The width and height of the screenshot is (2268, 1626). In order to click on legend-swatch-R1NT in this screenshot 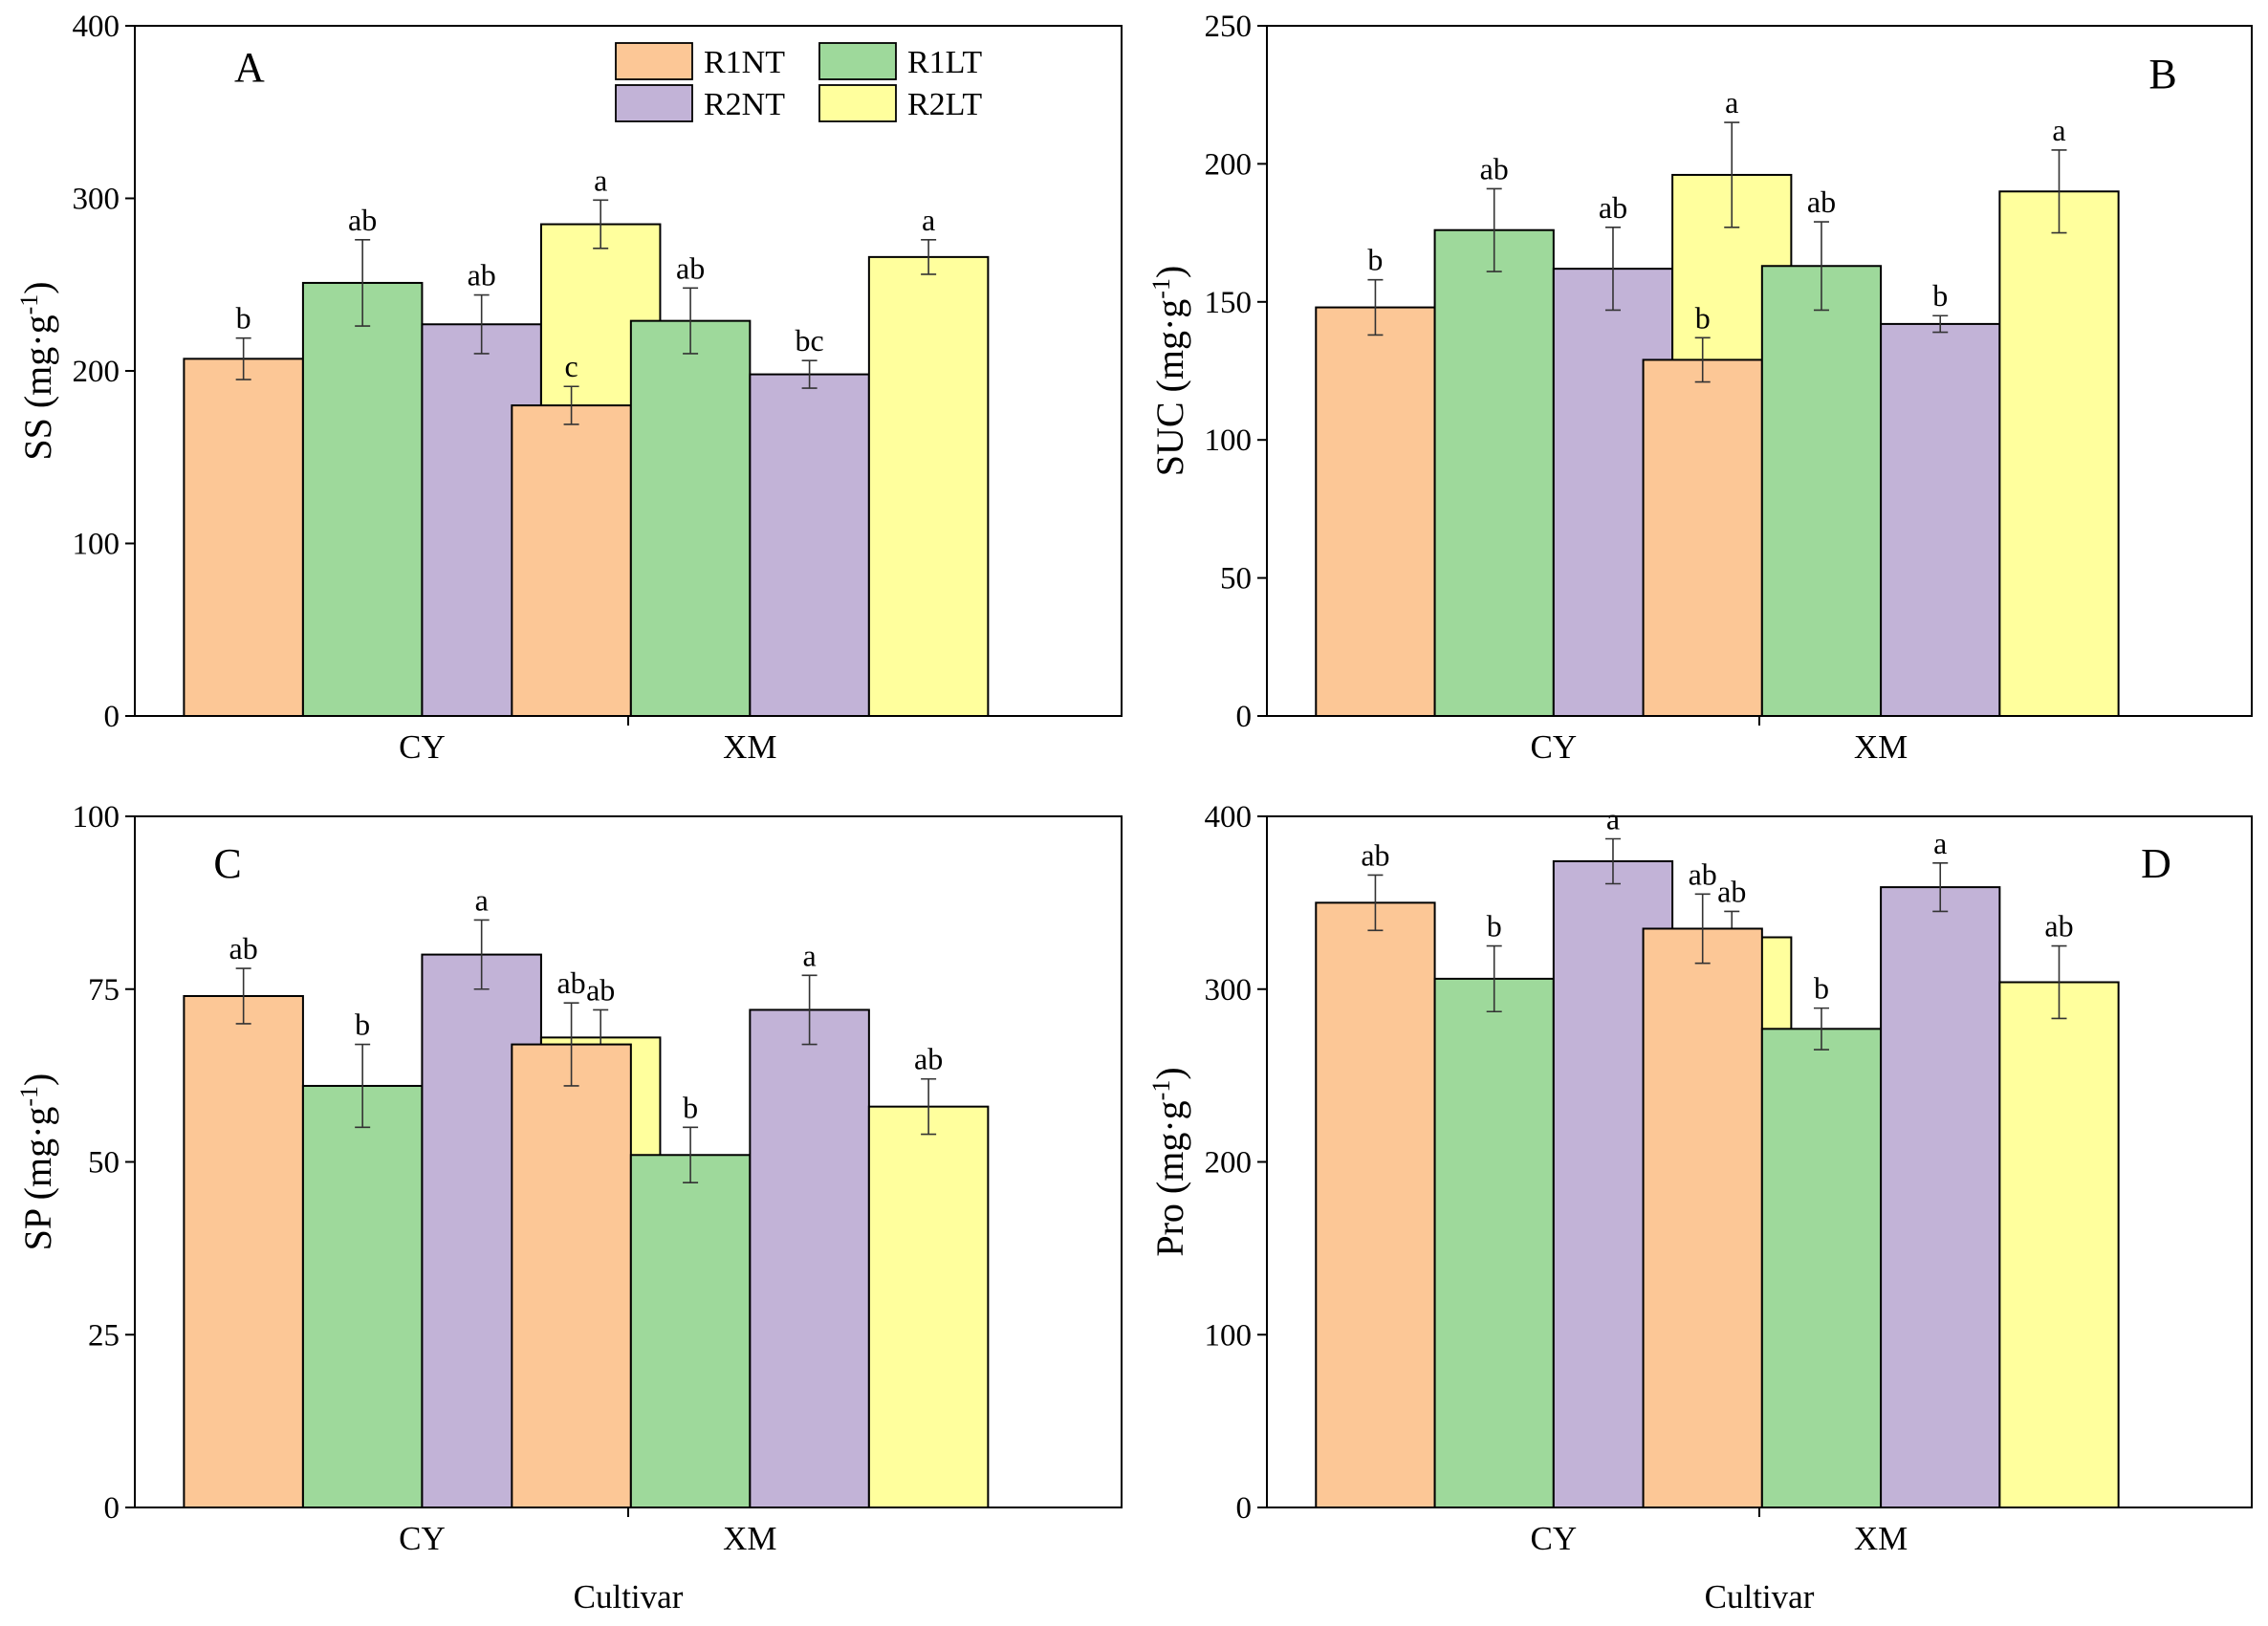, I will do `click(654, 61)`.